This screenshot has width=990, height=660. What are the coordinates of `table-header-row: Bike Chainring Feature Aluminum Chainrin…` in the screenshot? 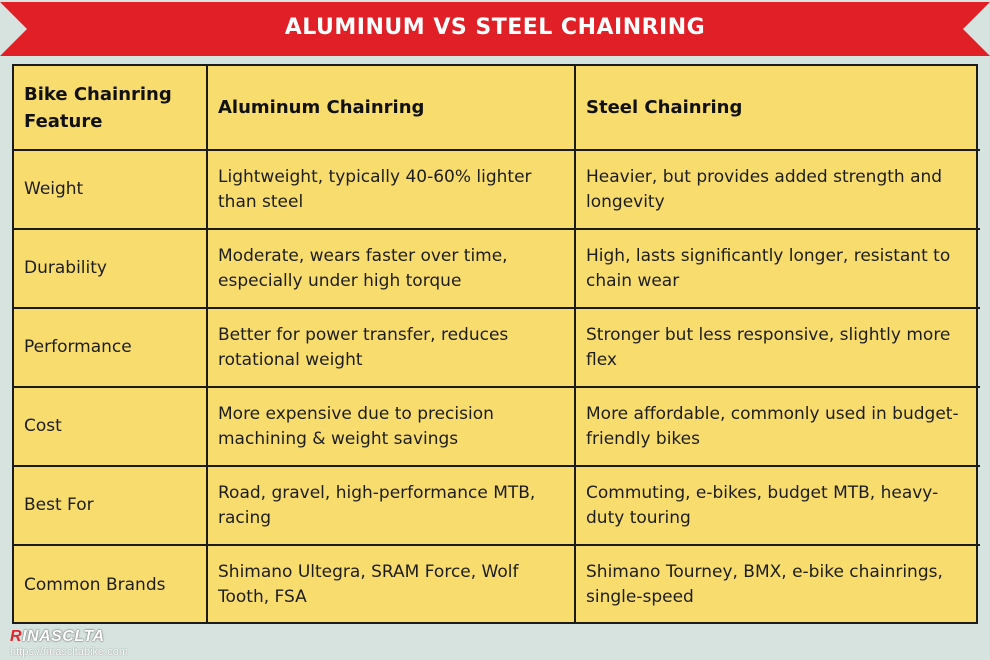 It's located at (497, 108).